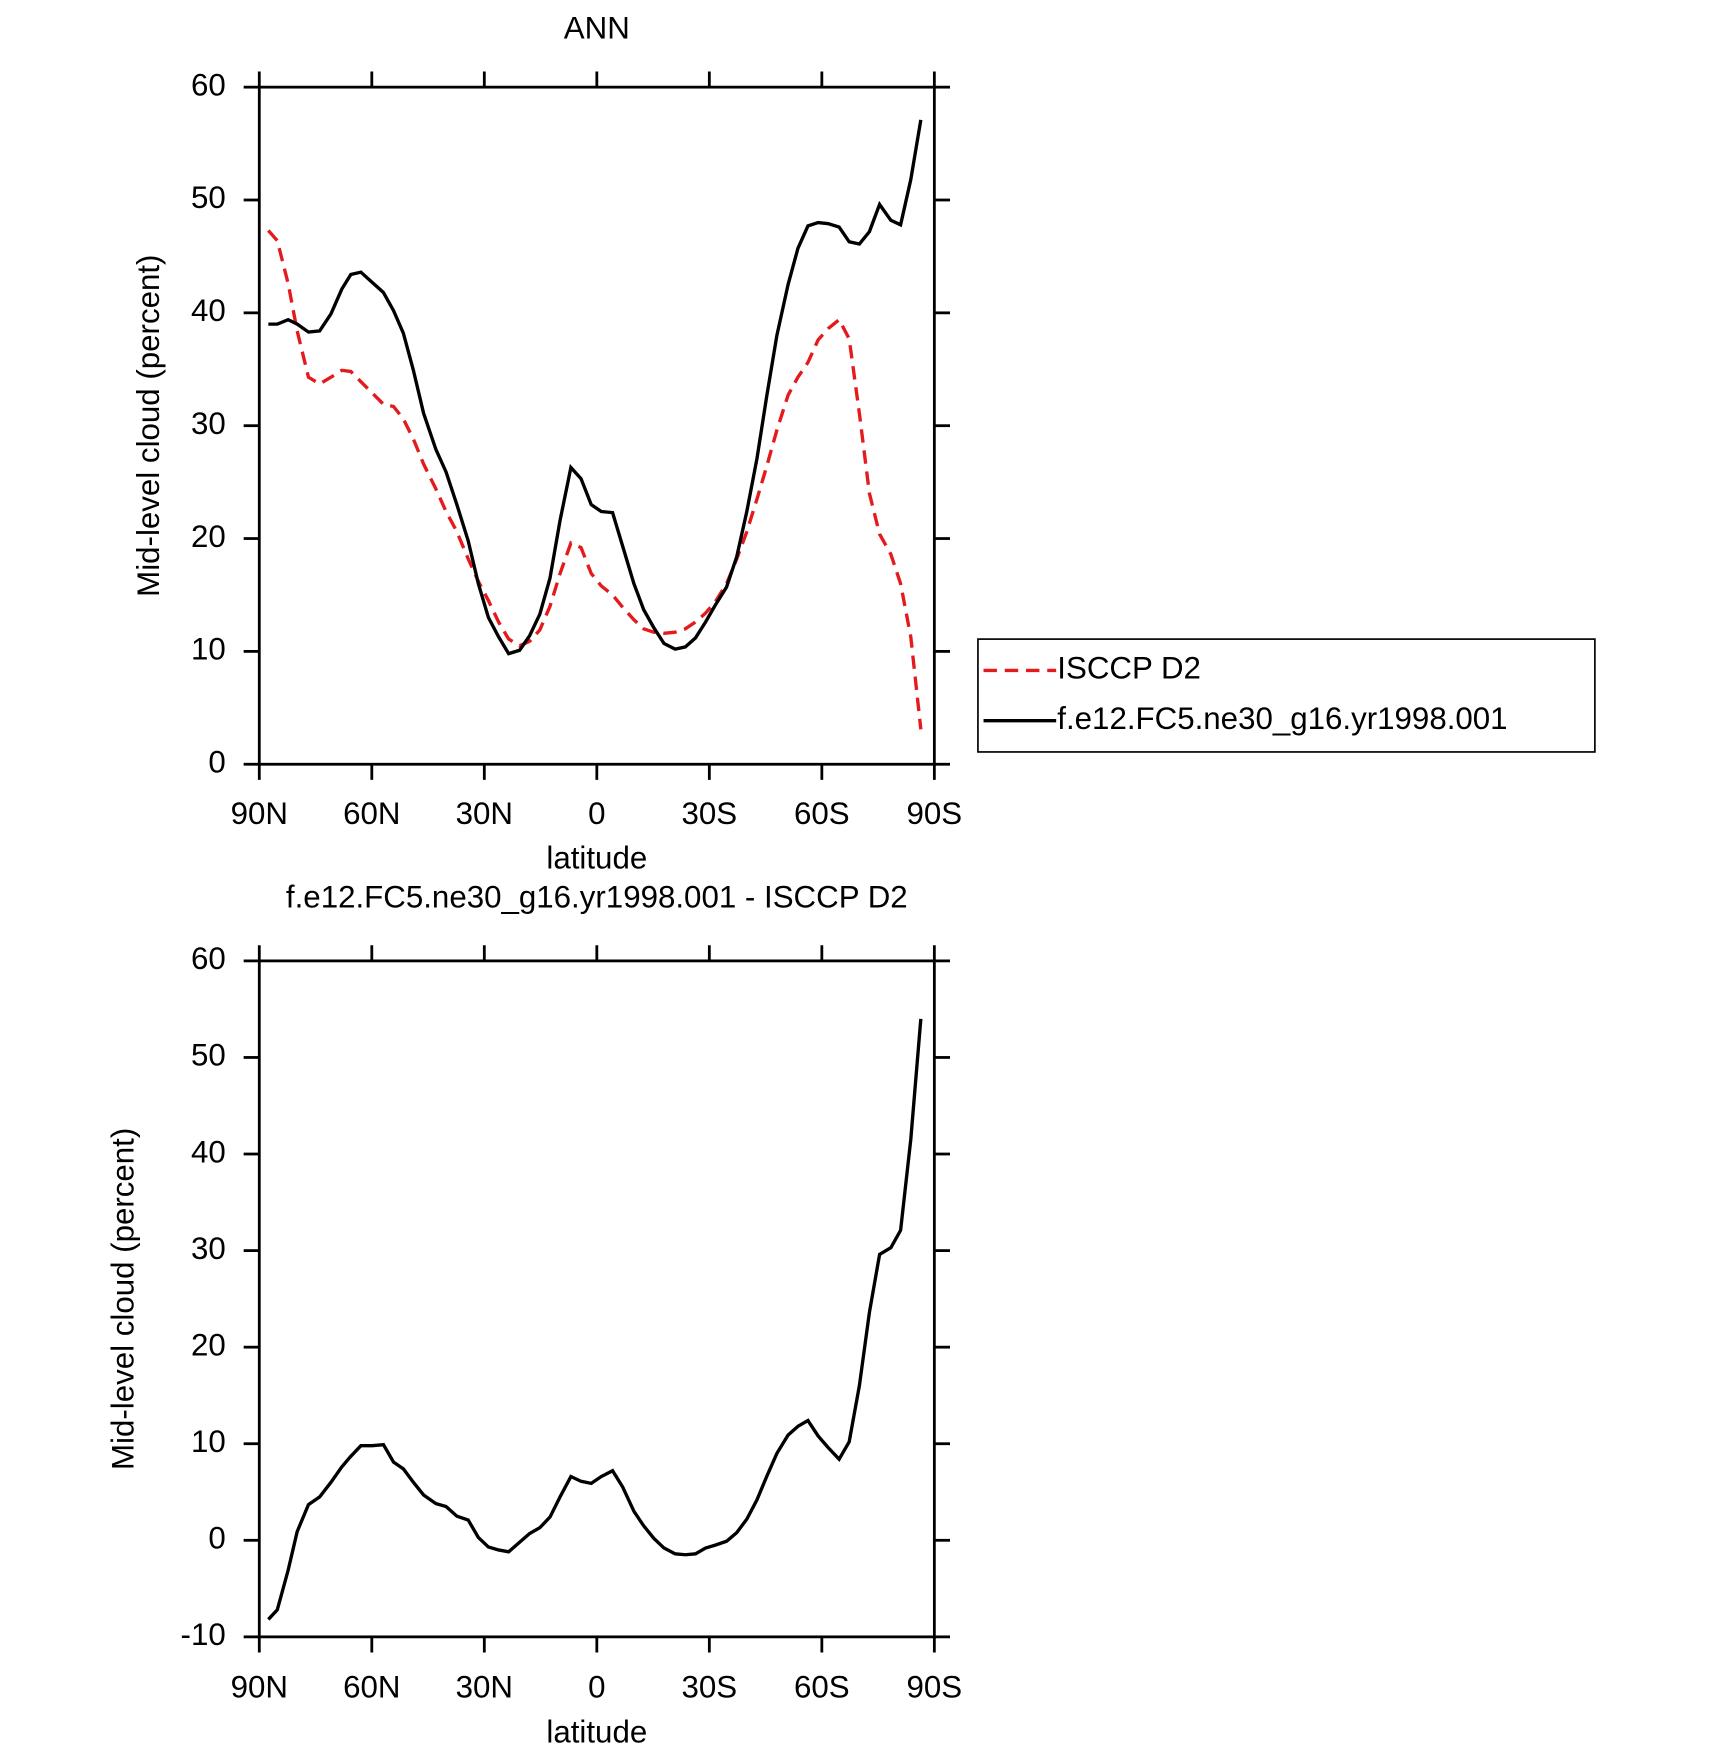 The width and height of the screenshot is (1710, 1762). Describe the element at coordinates (597, 27) in the screenshot. I see `chart-title: ANN` at that location.